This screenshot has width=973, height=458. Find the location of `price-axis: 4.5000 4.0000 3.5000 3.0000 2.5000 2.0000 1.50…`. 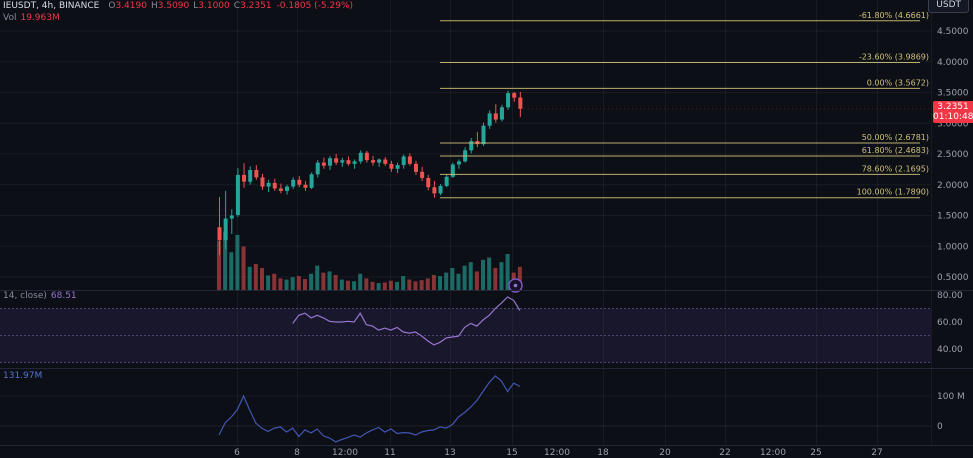

price-axis: 4.5000 4.0000 3.5000 3.0000 2.5000 2.0000 1.50… is located at coordinates (953, 229).